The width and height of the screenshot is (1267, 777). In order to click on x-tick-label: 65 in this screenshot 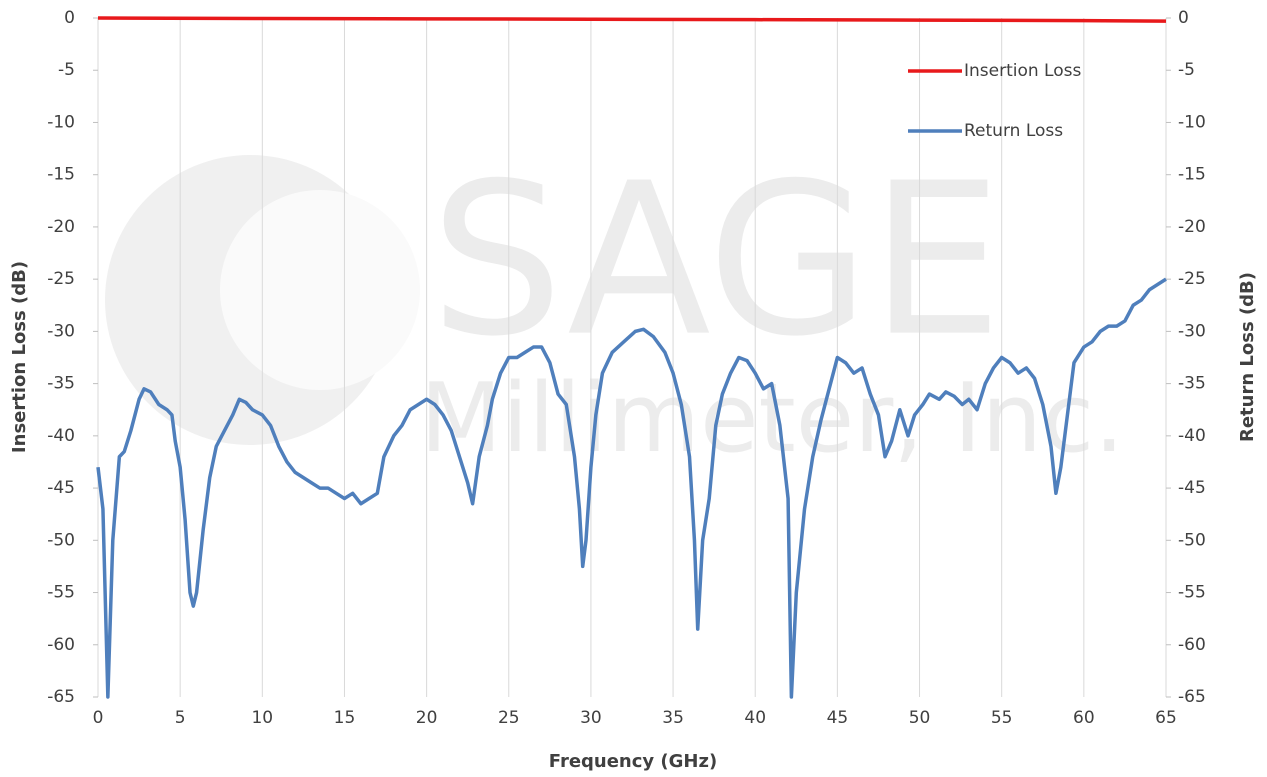, I will do `click(1166, 718)`.